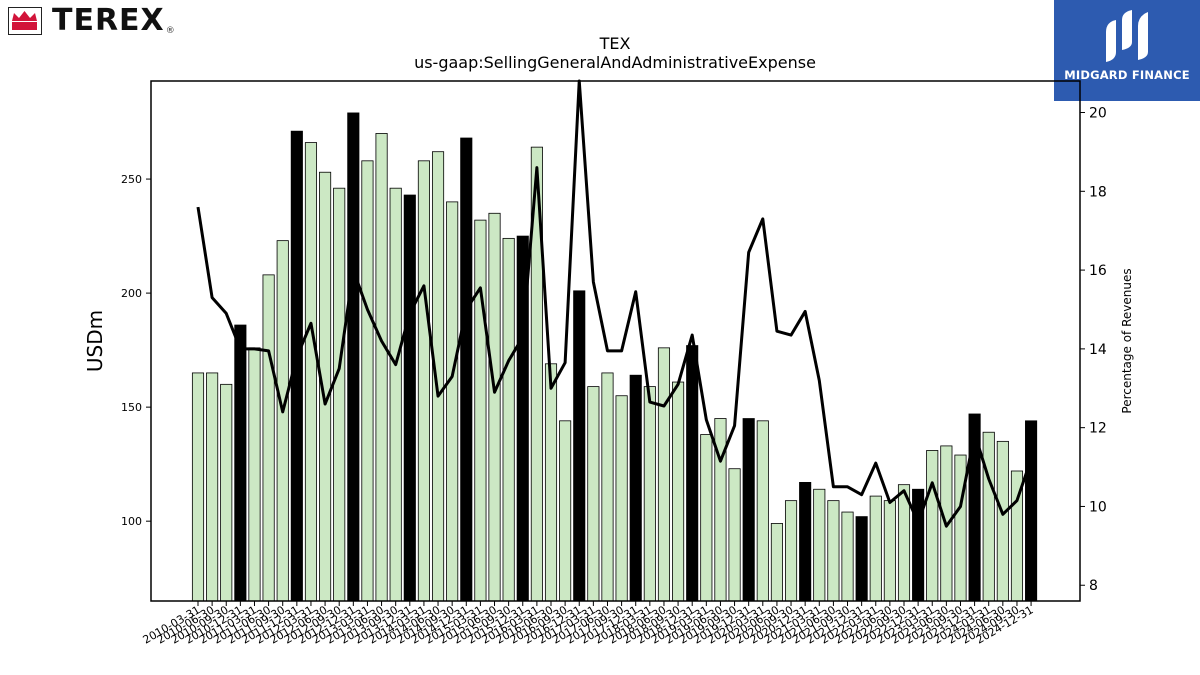  I want to click on y2-tick-label: 14, so click(1098, 350).